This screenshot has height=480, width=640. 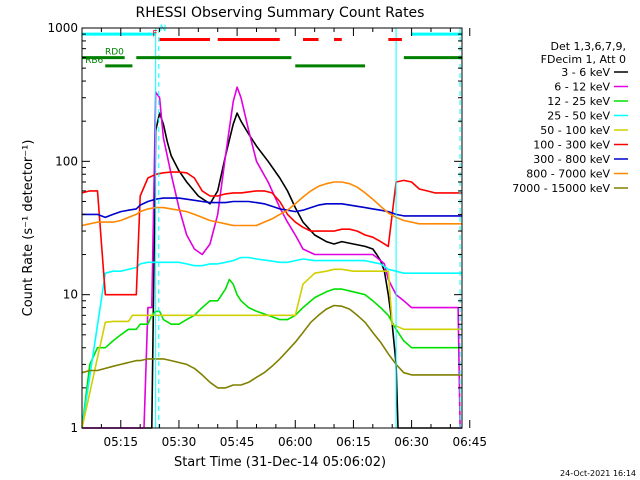 I want to click on flag-label-rd0: RD0, so click(x=114, y=53).